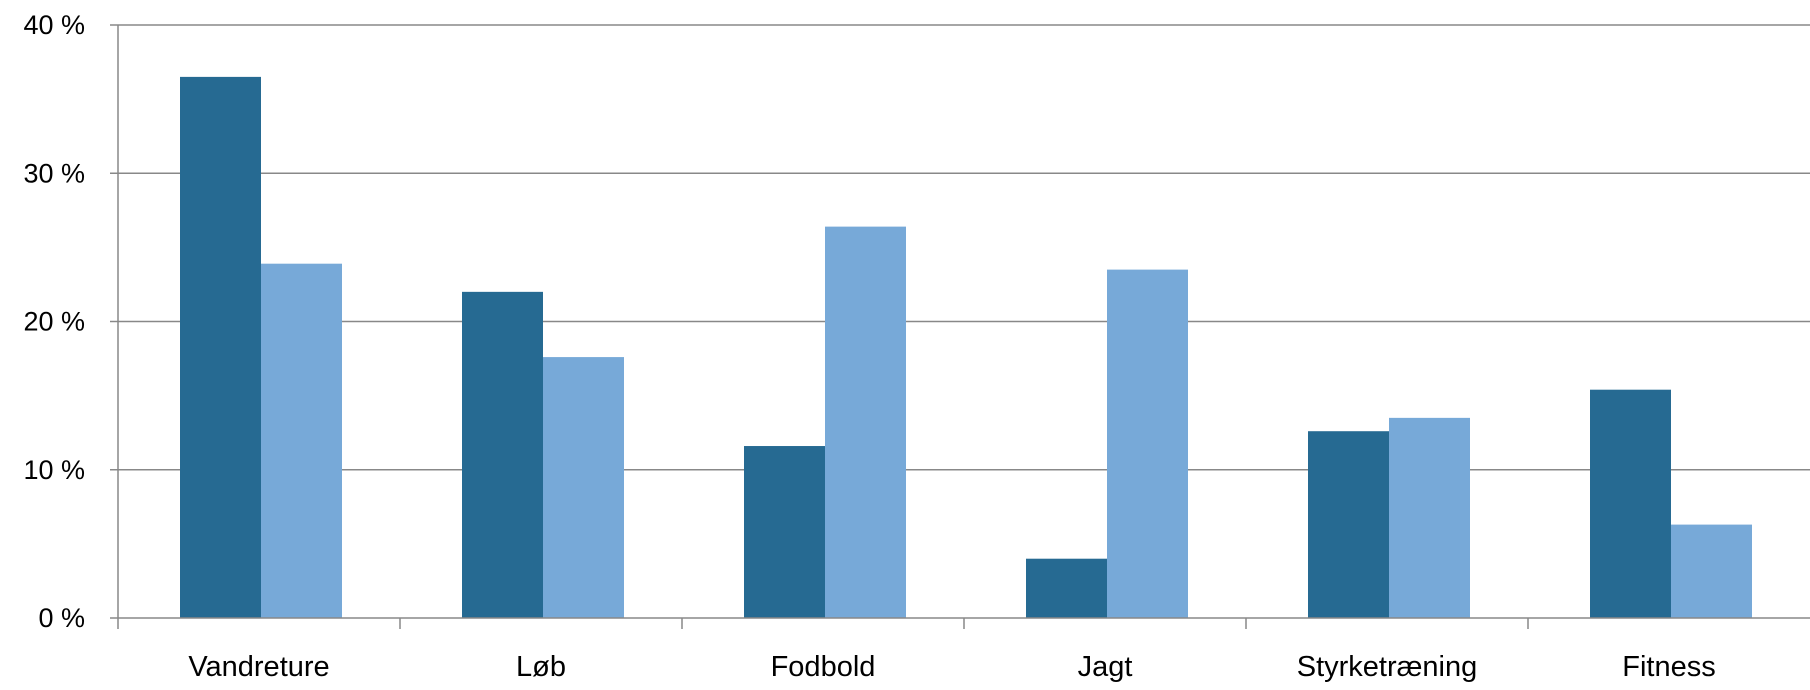  What do you see at coordinates (1387, 667) in the screenshot?
I see `x-category-label-4: Styrketræning` at bounding box center [1387, 667].